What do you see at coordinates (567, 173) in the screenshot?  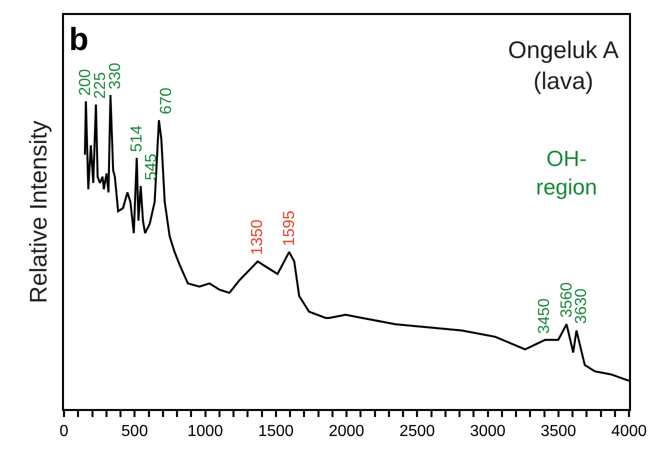 I see `annotation: OH- region` at bounding box center [567, 173].